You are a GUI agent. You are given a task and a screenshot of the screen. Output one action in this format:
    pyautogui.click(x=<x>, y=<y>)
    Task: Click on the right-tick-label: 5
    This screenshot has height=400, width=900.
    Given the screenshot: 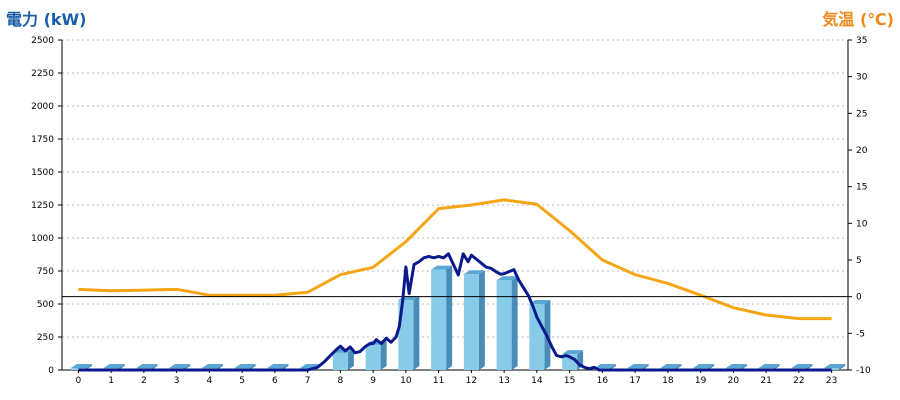 What is the action you would take?
    pyautogui.click(x=859, y=261)
    